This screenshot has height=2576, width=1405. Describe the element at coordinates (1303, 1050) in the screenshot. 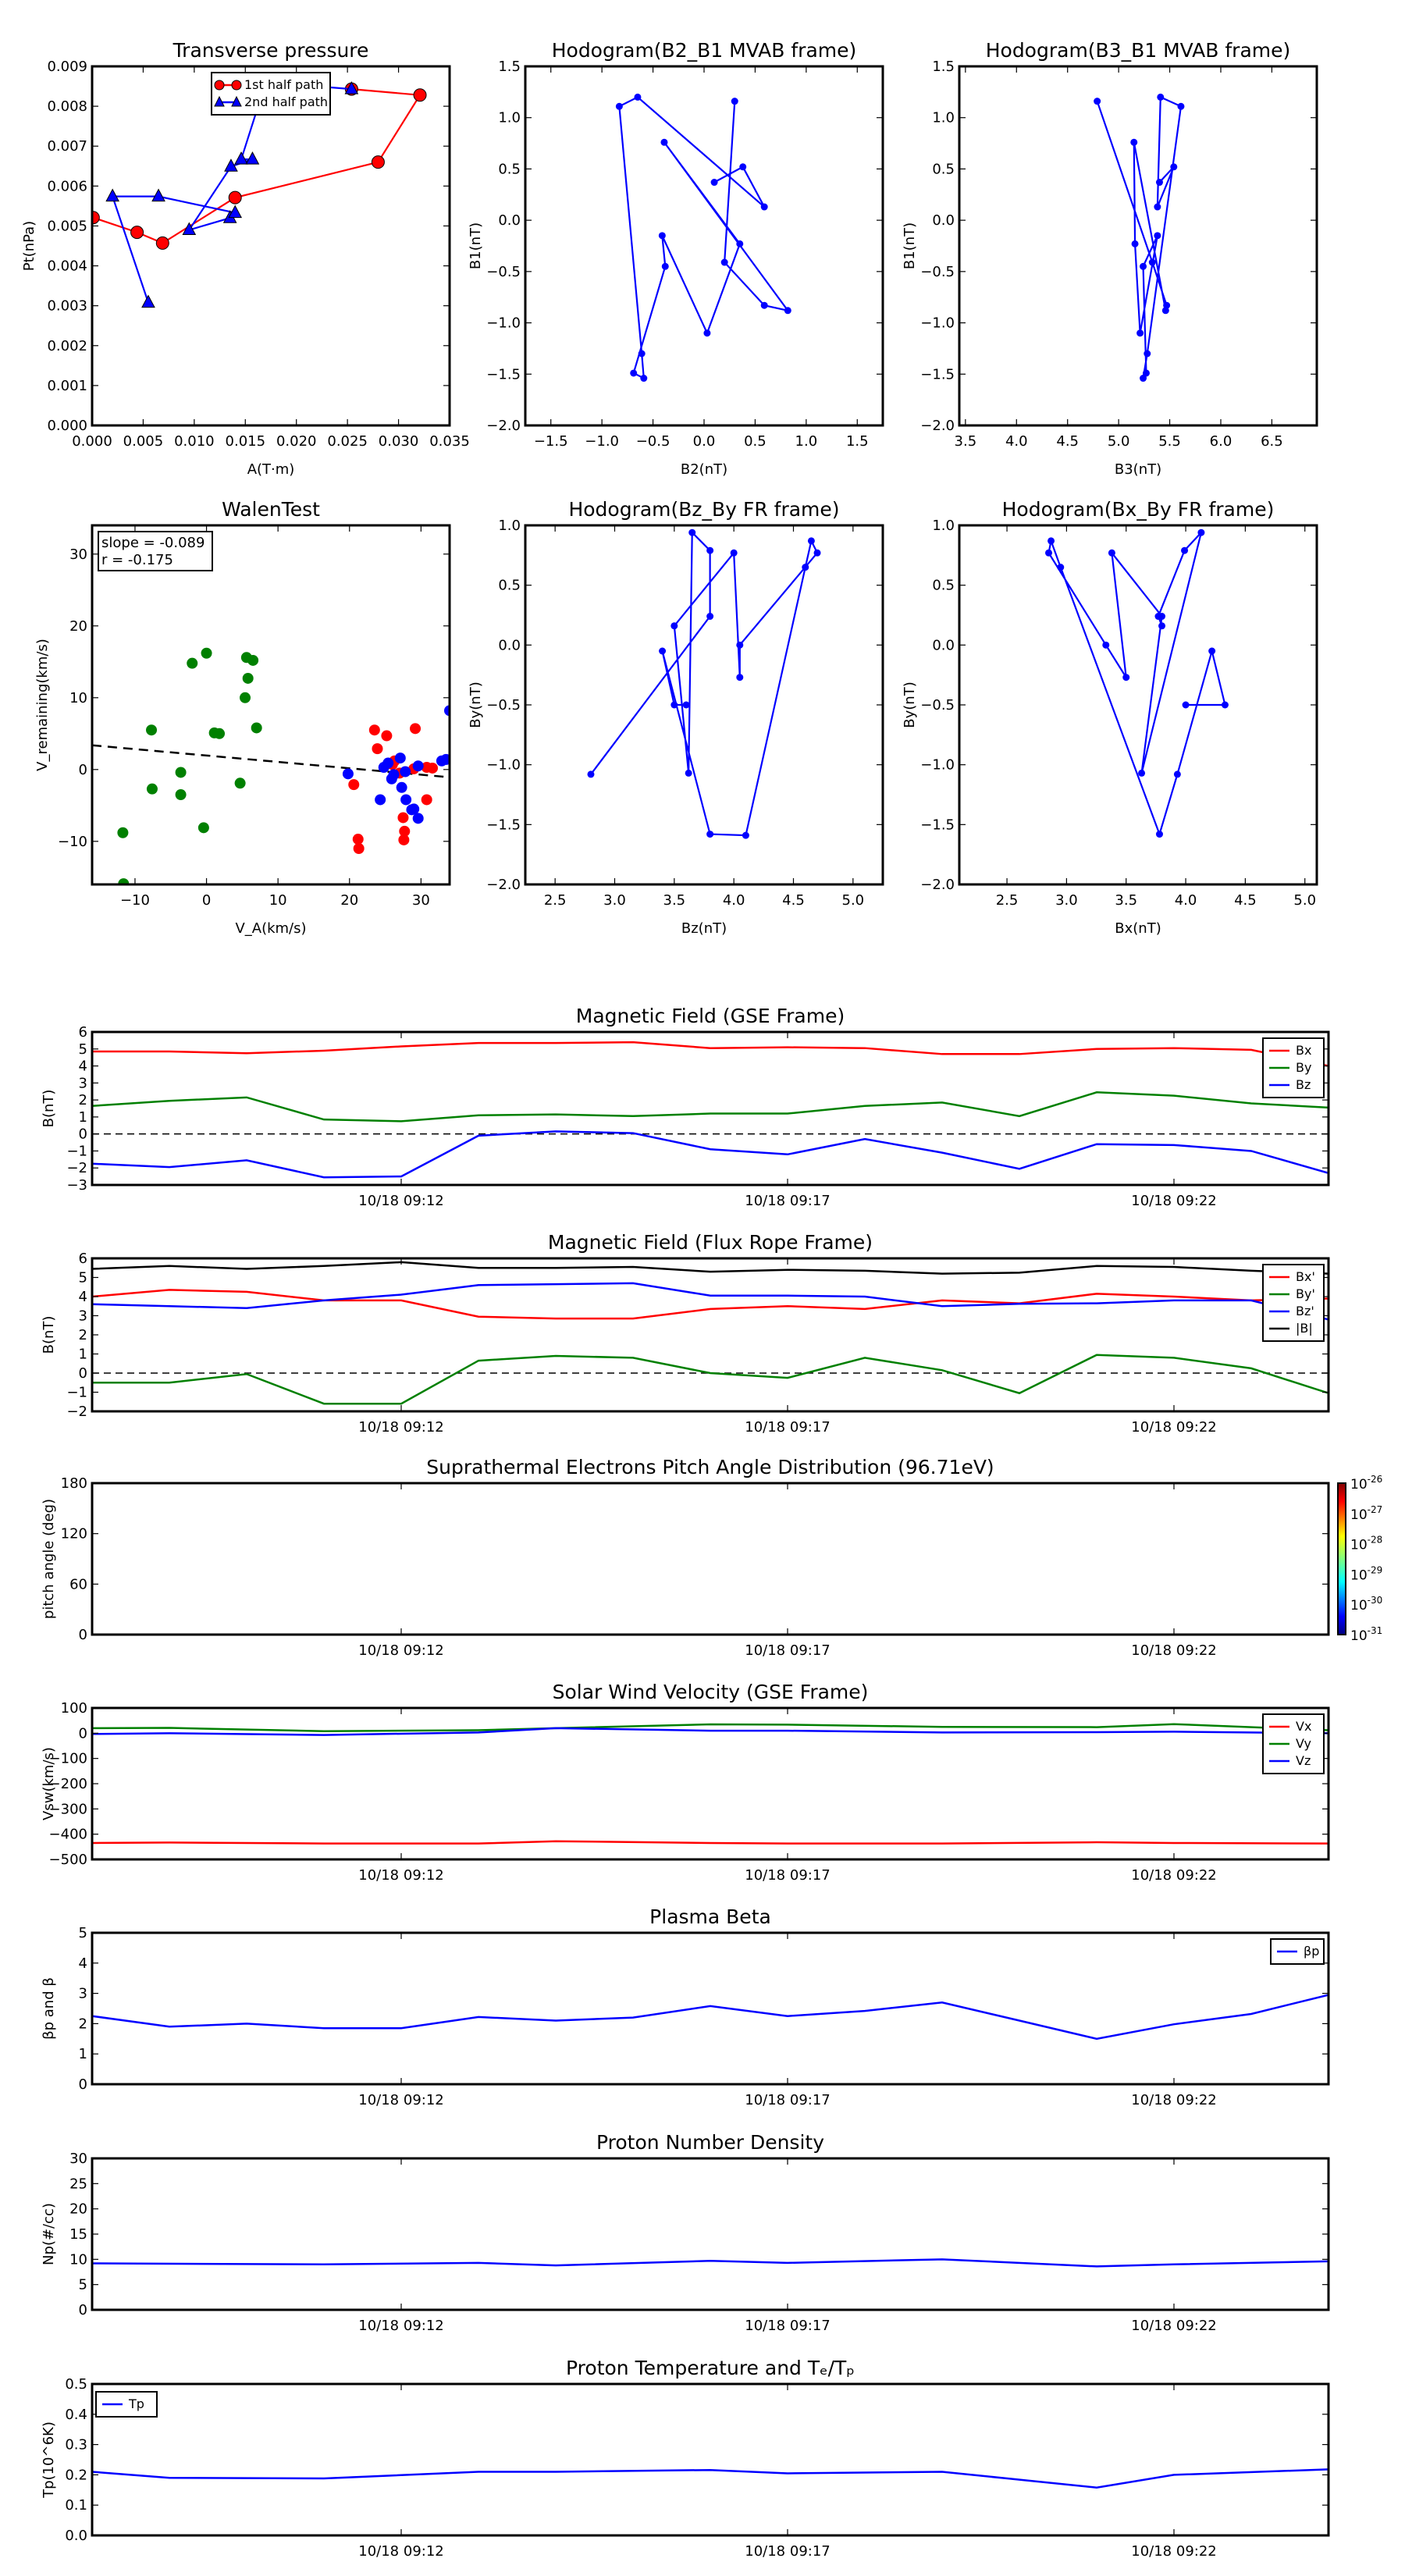

I see `legend-label: Bx` at that location.